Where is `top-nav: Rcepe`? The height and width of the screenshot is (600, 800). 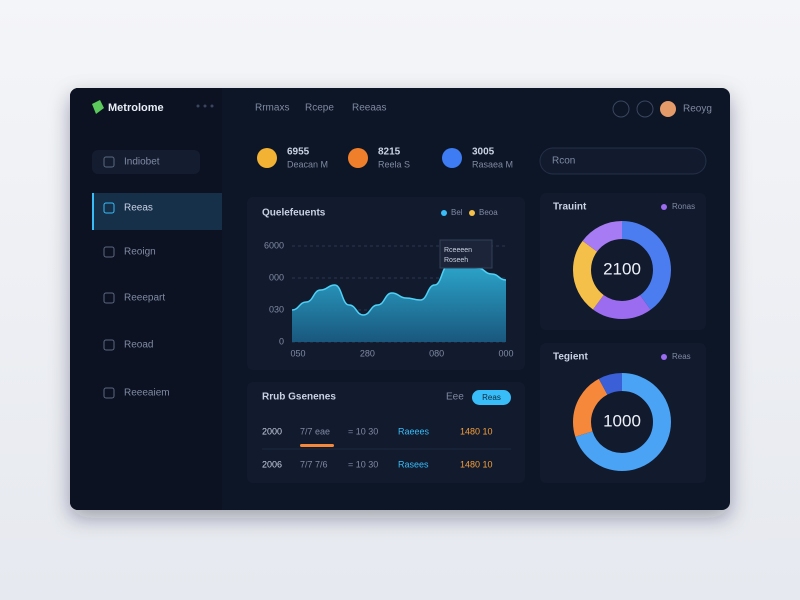 top-nav: Rcepe is located at coordinates (319, 108).